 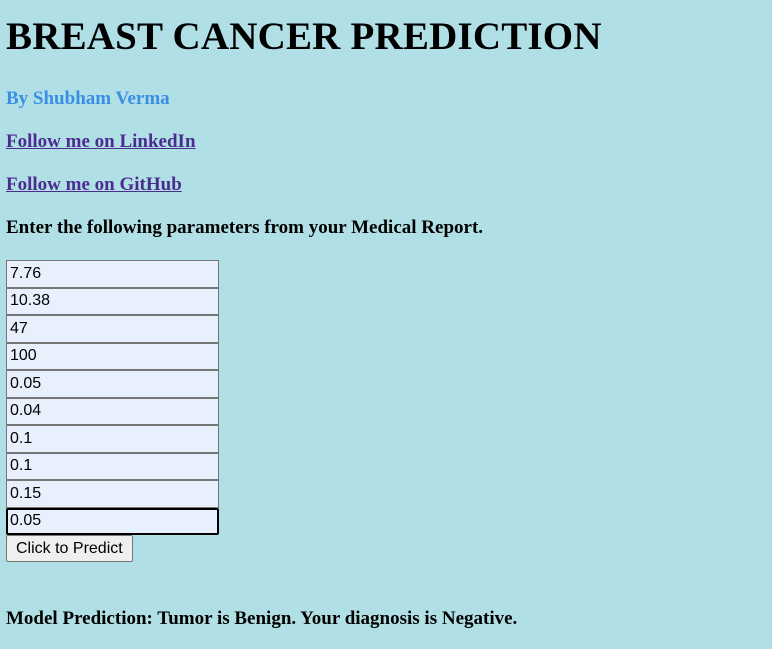 What do you see at coordinates (69, 548) in the screenshot?
I see `predict-button: Click to Predict` at bounding box center [69, 548].